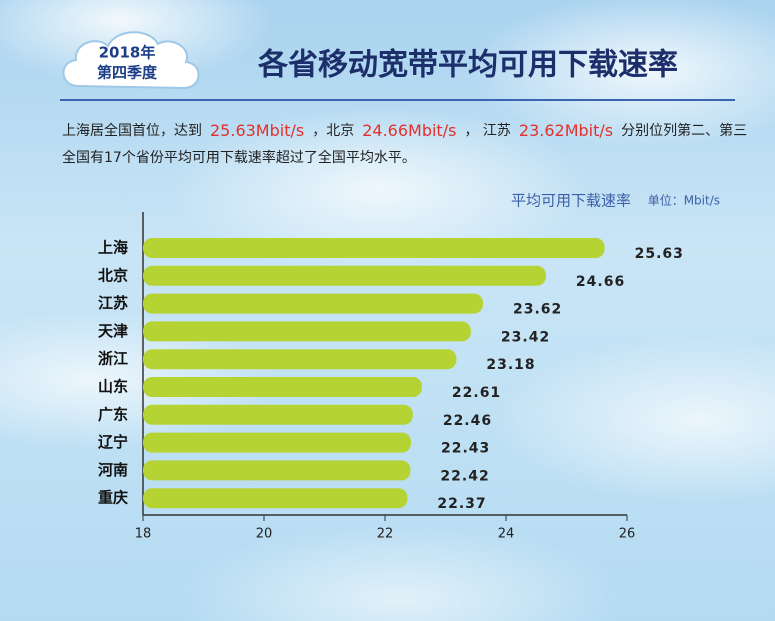 This screenshot has width=775, height=621. What do you see at coordinates (467, 421) in the screenshot?
I see `value-label: 22.46` at bounding box center [467, 421].